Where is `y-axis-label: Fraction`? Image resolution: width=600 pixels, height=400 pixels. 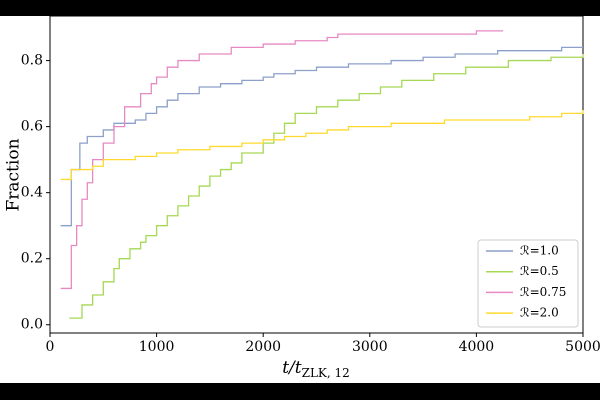
y-axis-label: Fraction is located at coordinates (14, 174).